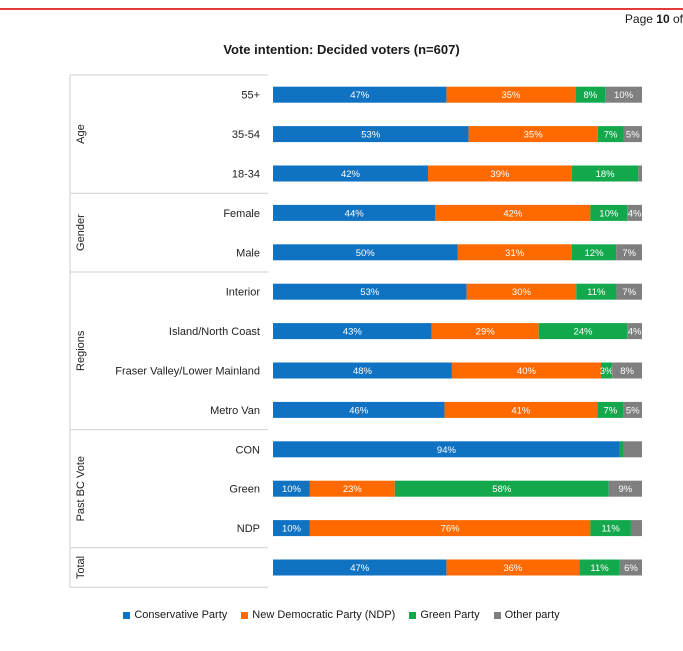  I want to click on category-label: 18-34, so click(246, 175).